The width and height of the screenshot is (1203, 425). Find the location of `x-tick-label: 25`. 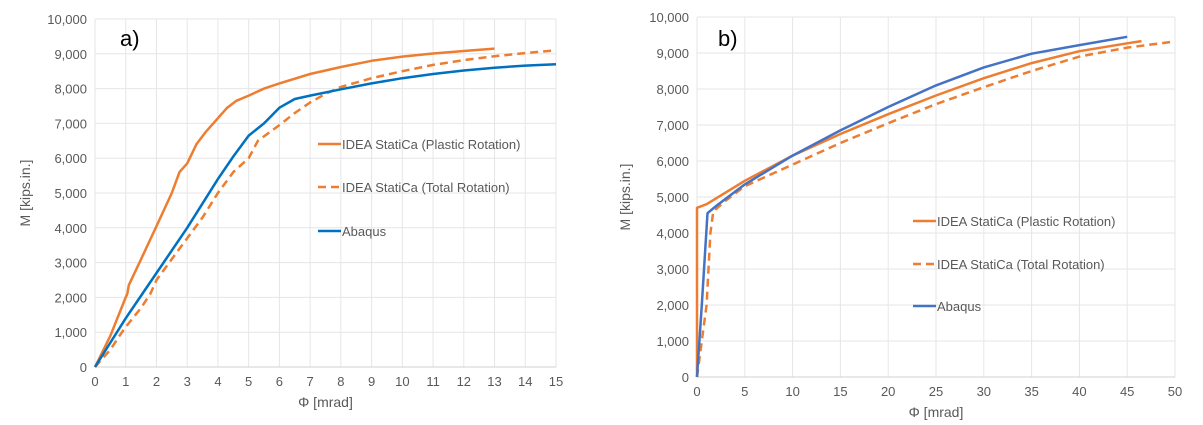

x-tick-label: 25 is located at coordinates (936, 391).